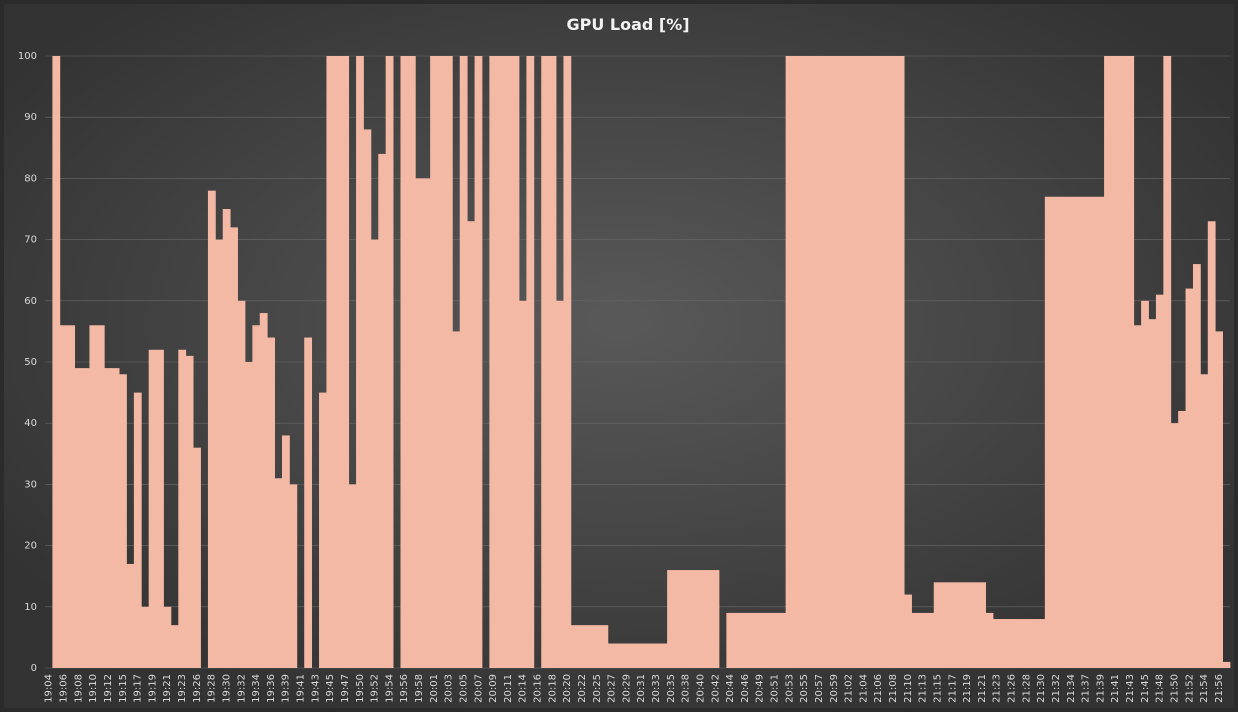 This screenshot has width=1238, height=712. Describe the element at coordinates (375, 688) in the screenshot. I see `x-tick-label: 19:52` at that location.